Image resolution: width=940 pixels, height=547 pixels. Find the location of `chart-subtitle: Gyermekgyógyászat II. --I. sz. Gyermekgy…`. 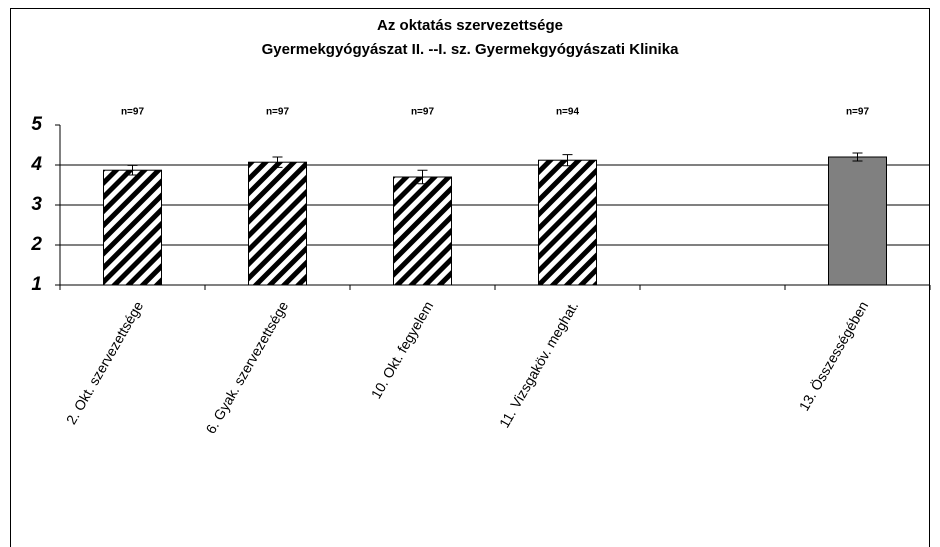

chart-subtitle: Gyermekgyógyászat II. --I. sz. Gyermekgy… is located at coordinates (470, 49).